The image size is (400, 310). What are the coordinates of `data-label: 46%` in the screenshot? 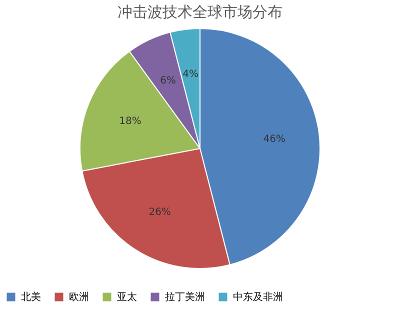 It's located at (274, 140).